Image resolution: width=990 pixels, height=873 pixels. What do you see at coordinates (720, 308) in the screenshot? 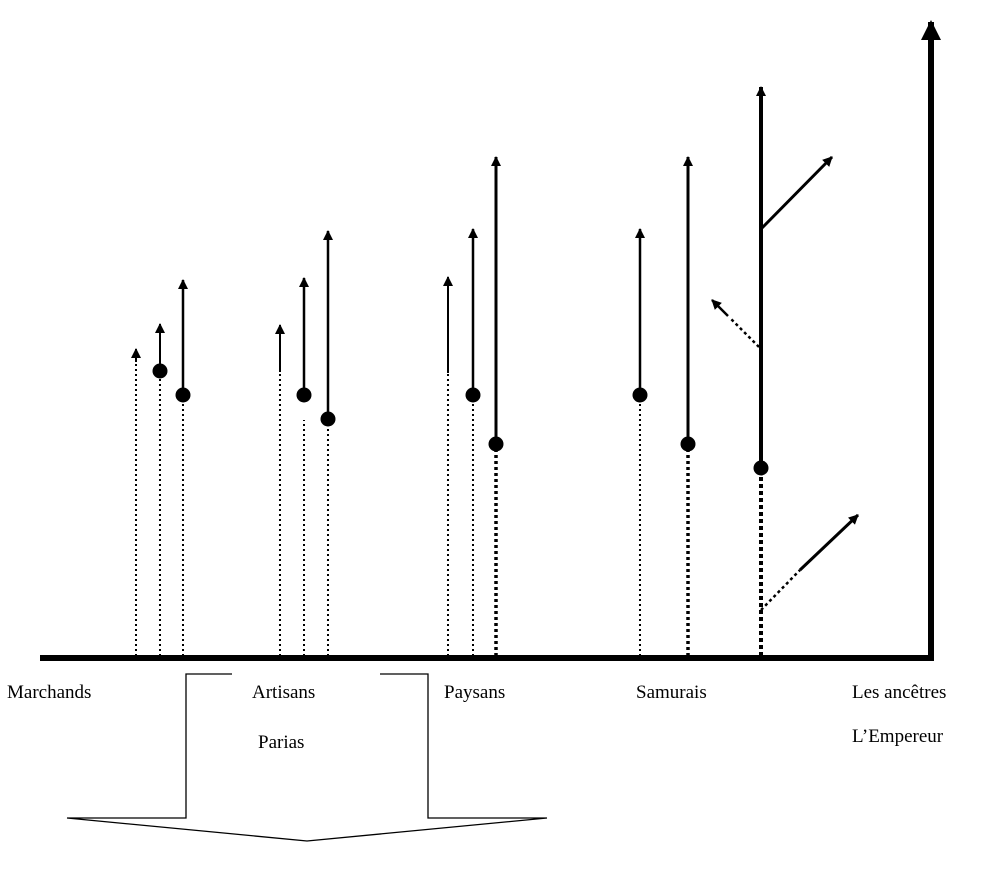
I see `branch-left-arrowhead` at bounding box center [720, 308].